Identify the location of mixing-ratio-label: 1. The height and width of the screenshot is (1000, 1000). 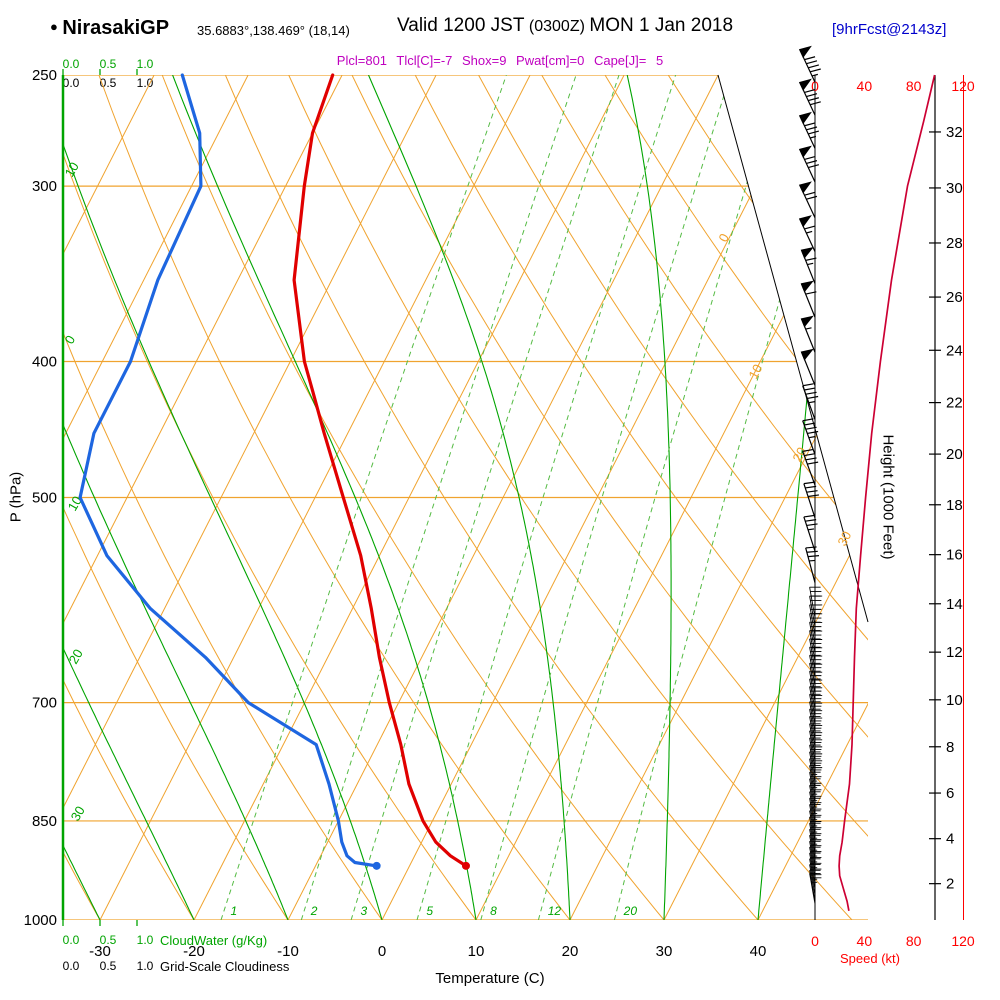
(233, 911).